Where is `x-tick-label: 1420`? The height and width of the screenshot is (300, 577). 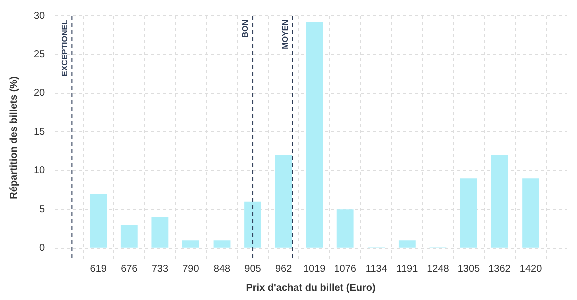
x-tick-label: 1420 is located at coordinates (531, 269).